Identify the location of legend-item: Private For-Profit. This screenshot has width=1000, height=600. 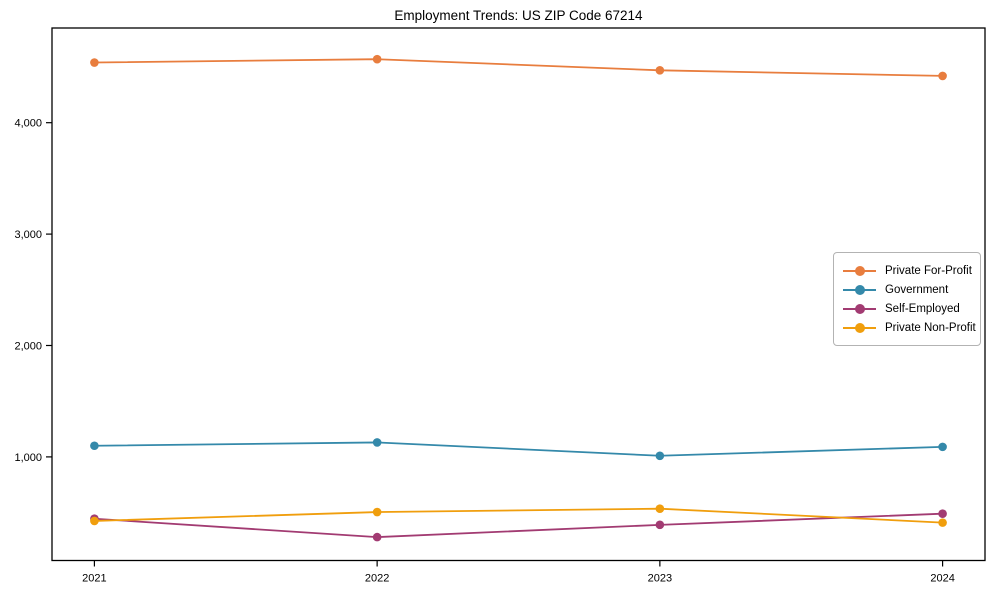
(907, 270).